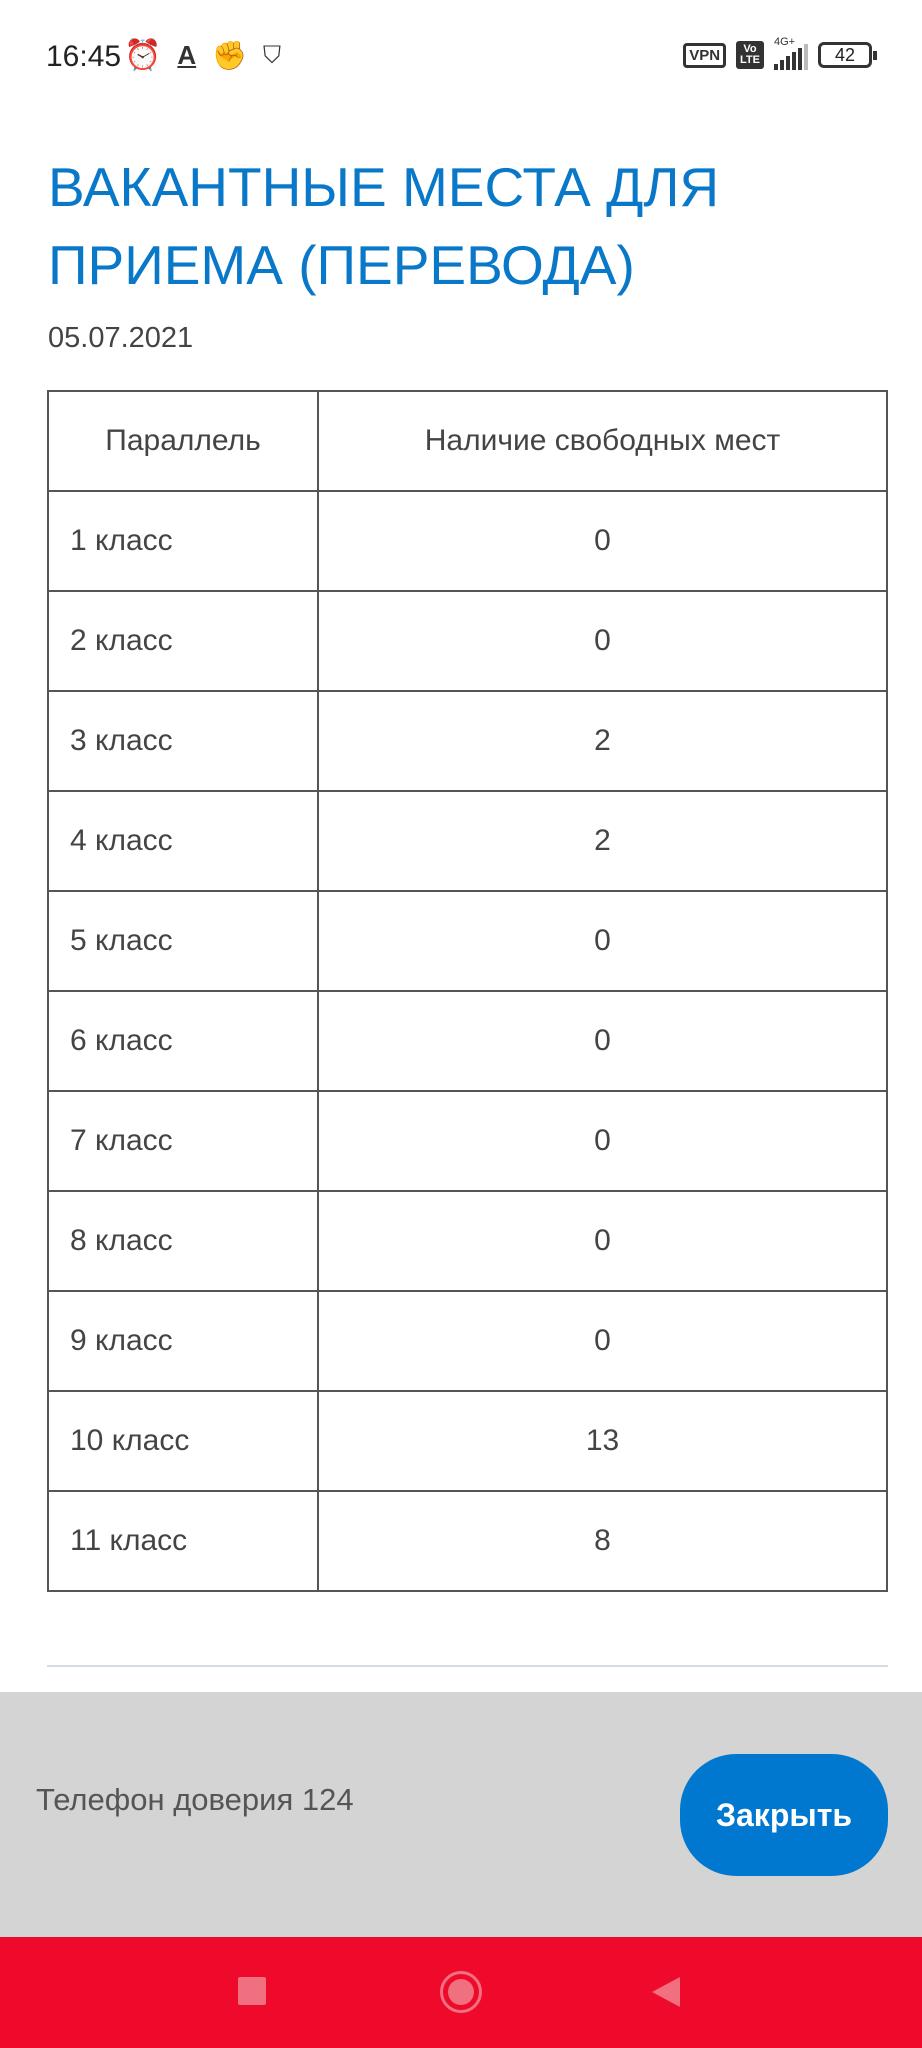 Image resolution: width=922 pixels, height=2048 pixels. What do you see at coordinates (183, 641) in the screenshot?
I see `grade-cell: 2 класс` at bounding box center [183, 641].